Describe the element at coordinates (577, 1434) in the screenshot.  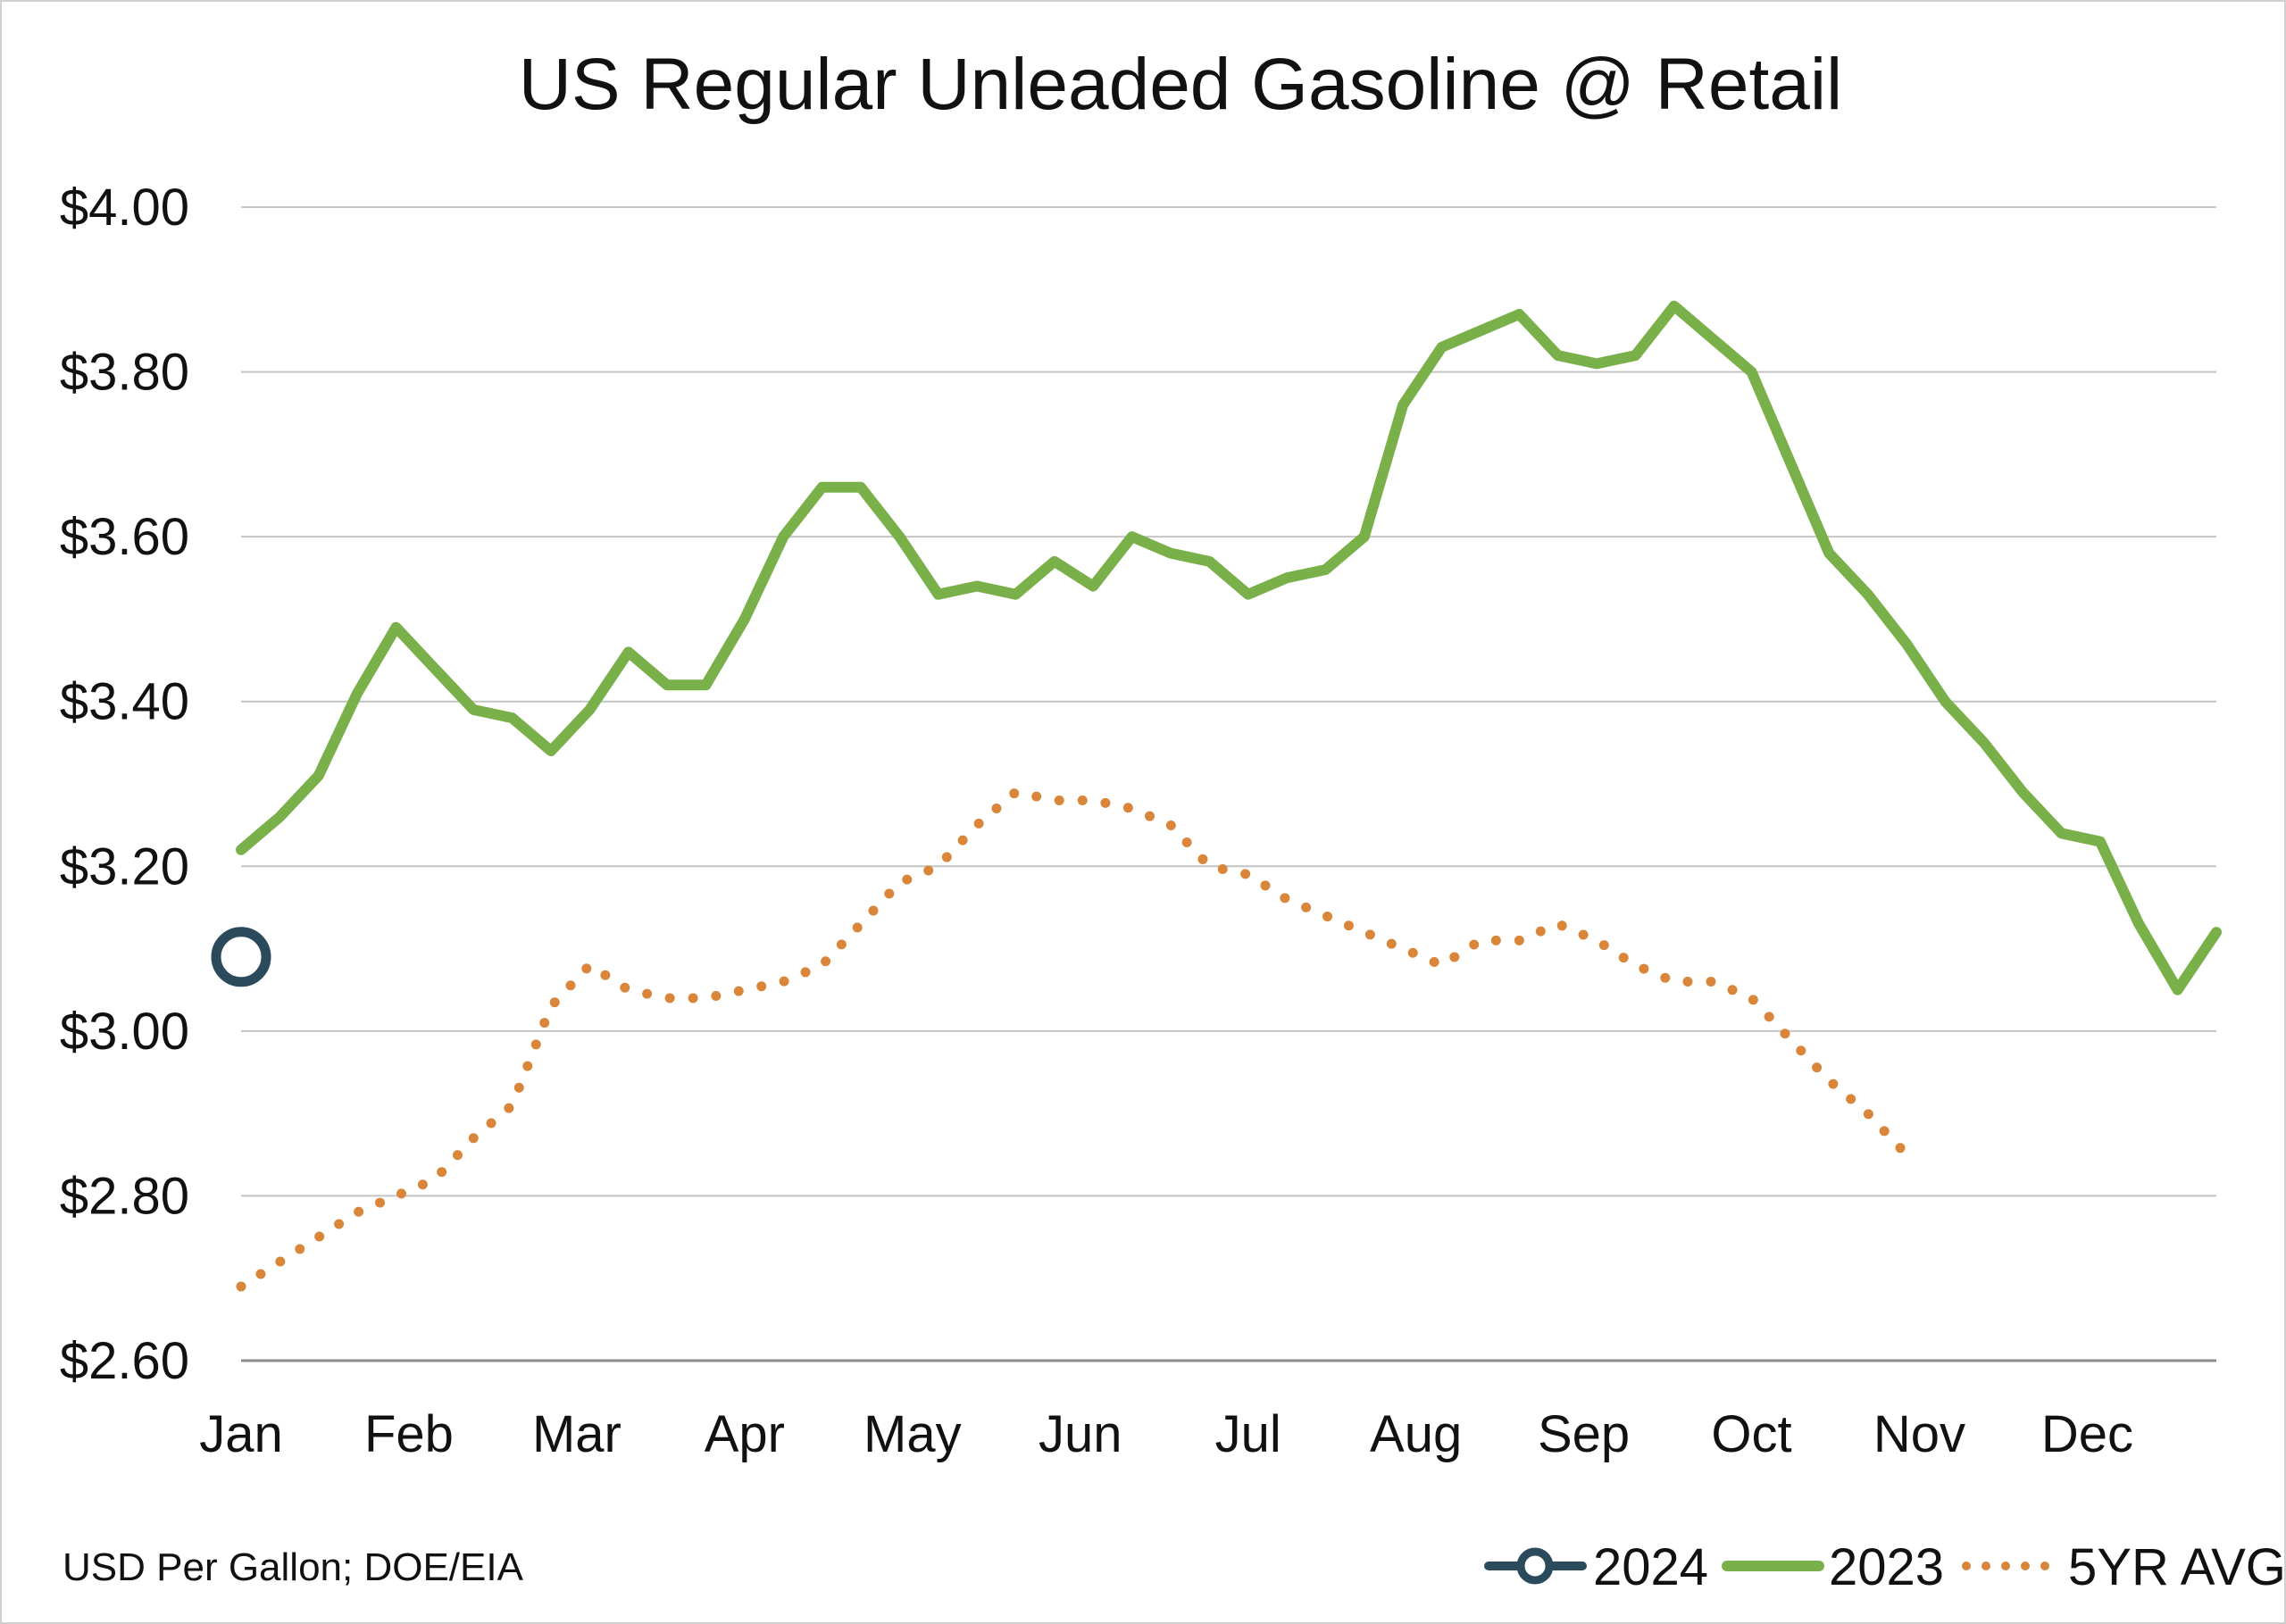
I see `x-tick-label: Mar` at that location.